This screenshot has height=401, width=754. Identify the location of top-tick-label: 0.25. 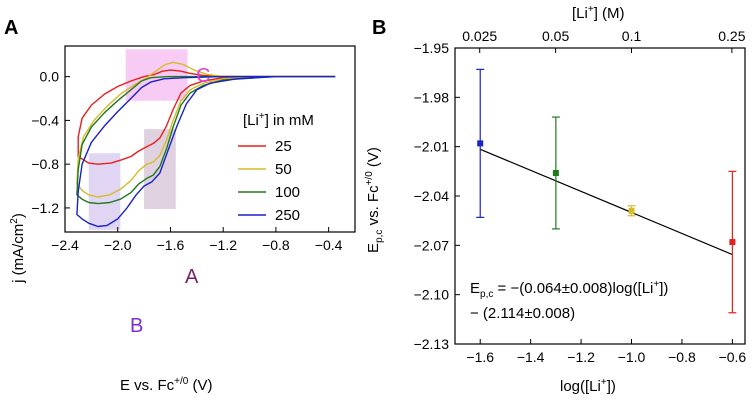
(731, 36).